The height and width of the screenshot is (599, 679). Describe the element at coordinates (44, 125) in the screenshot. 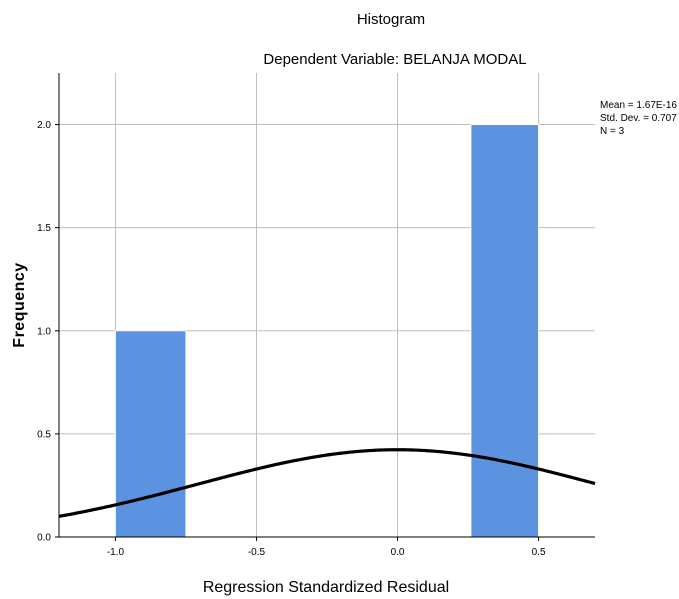

I see `y-tick-label: 2.0` at that location.